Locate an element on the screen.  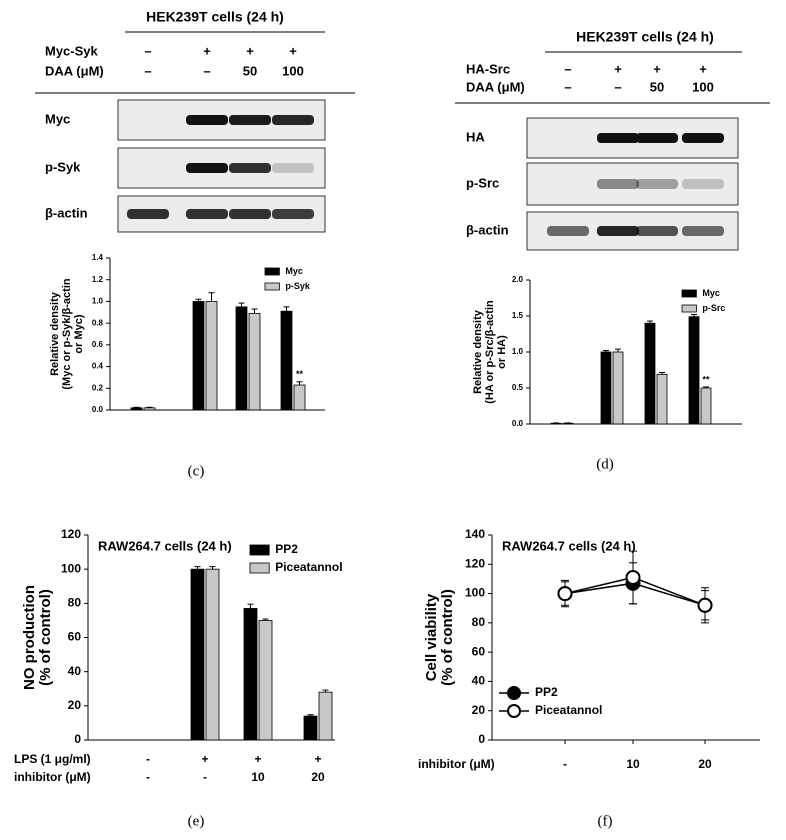
y-tick-label: 40 is located at coordinates (479, 681).